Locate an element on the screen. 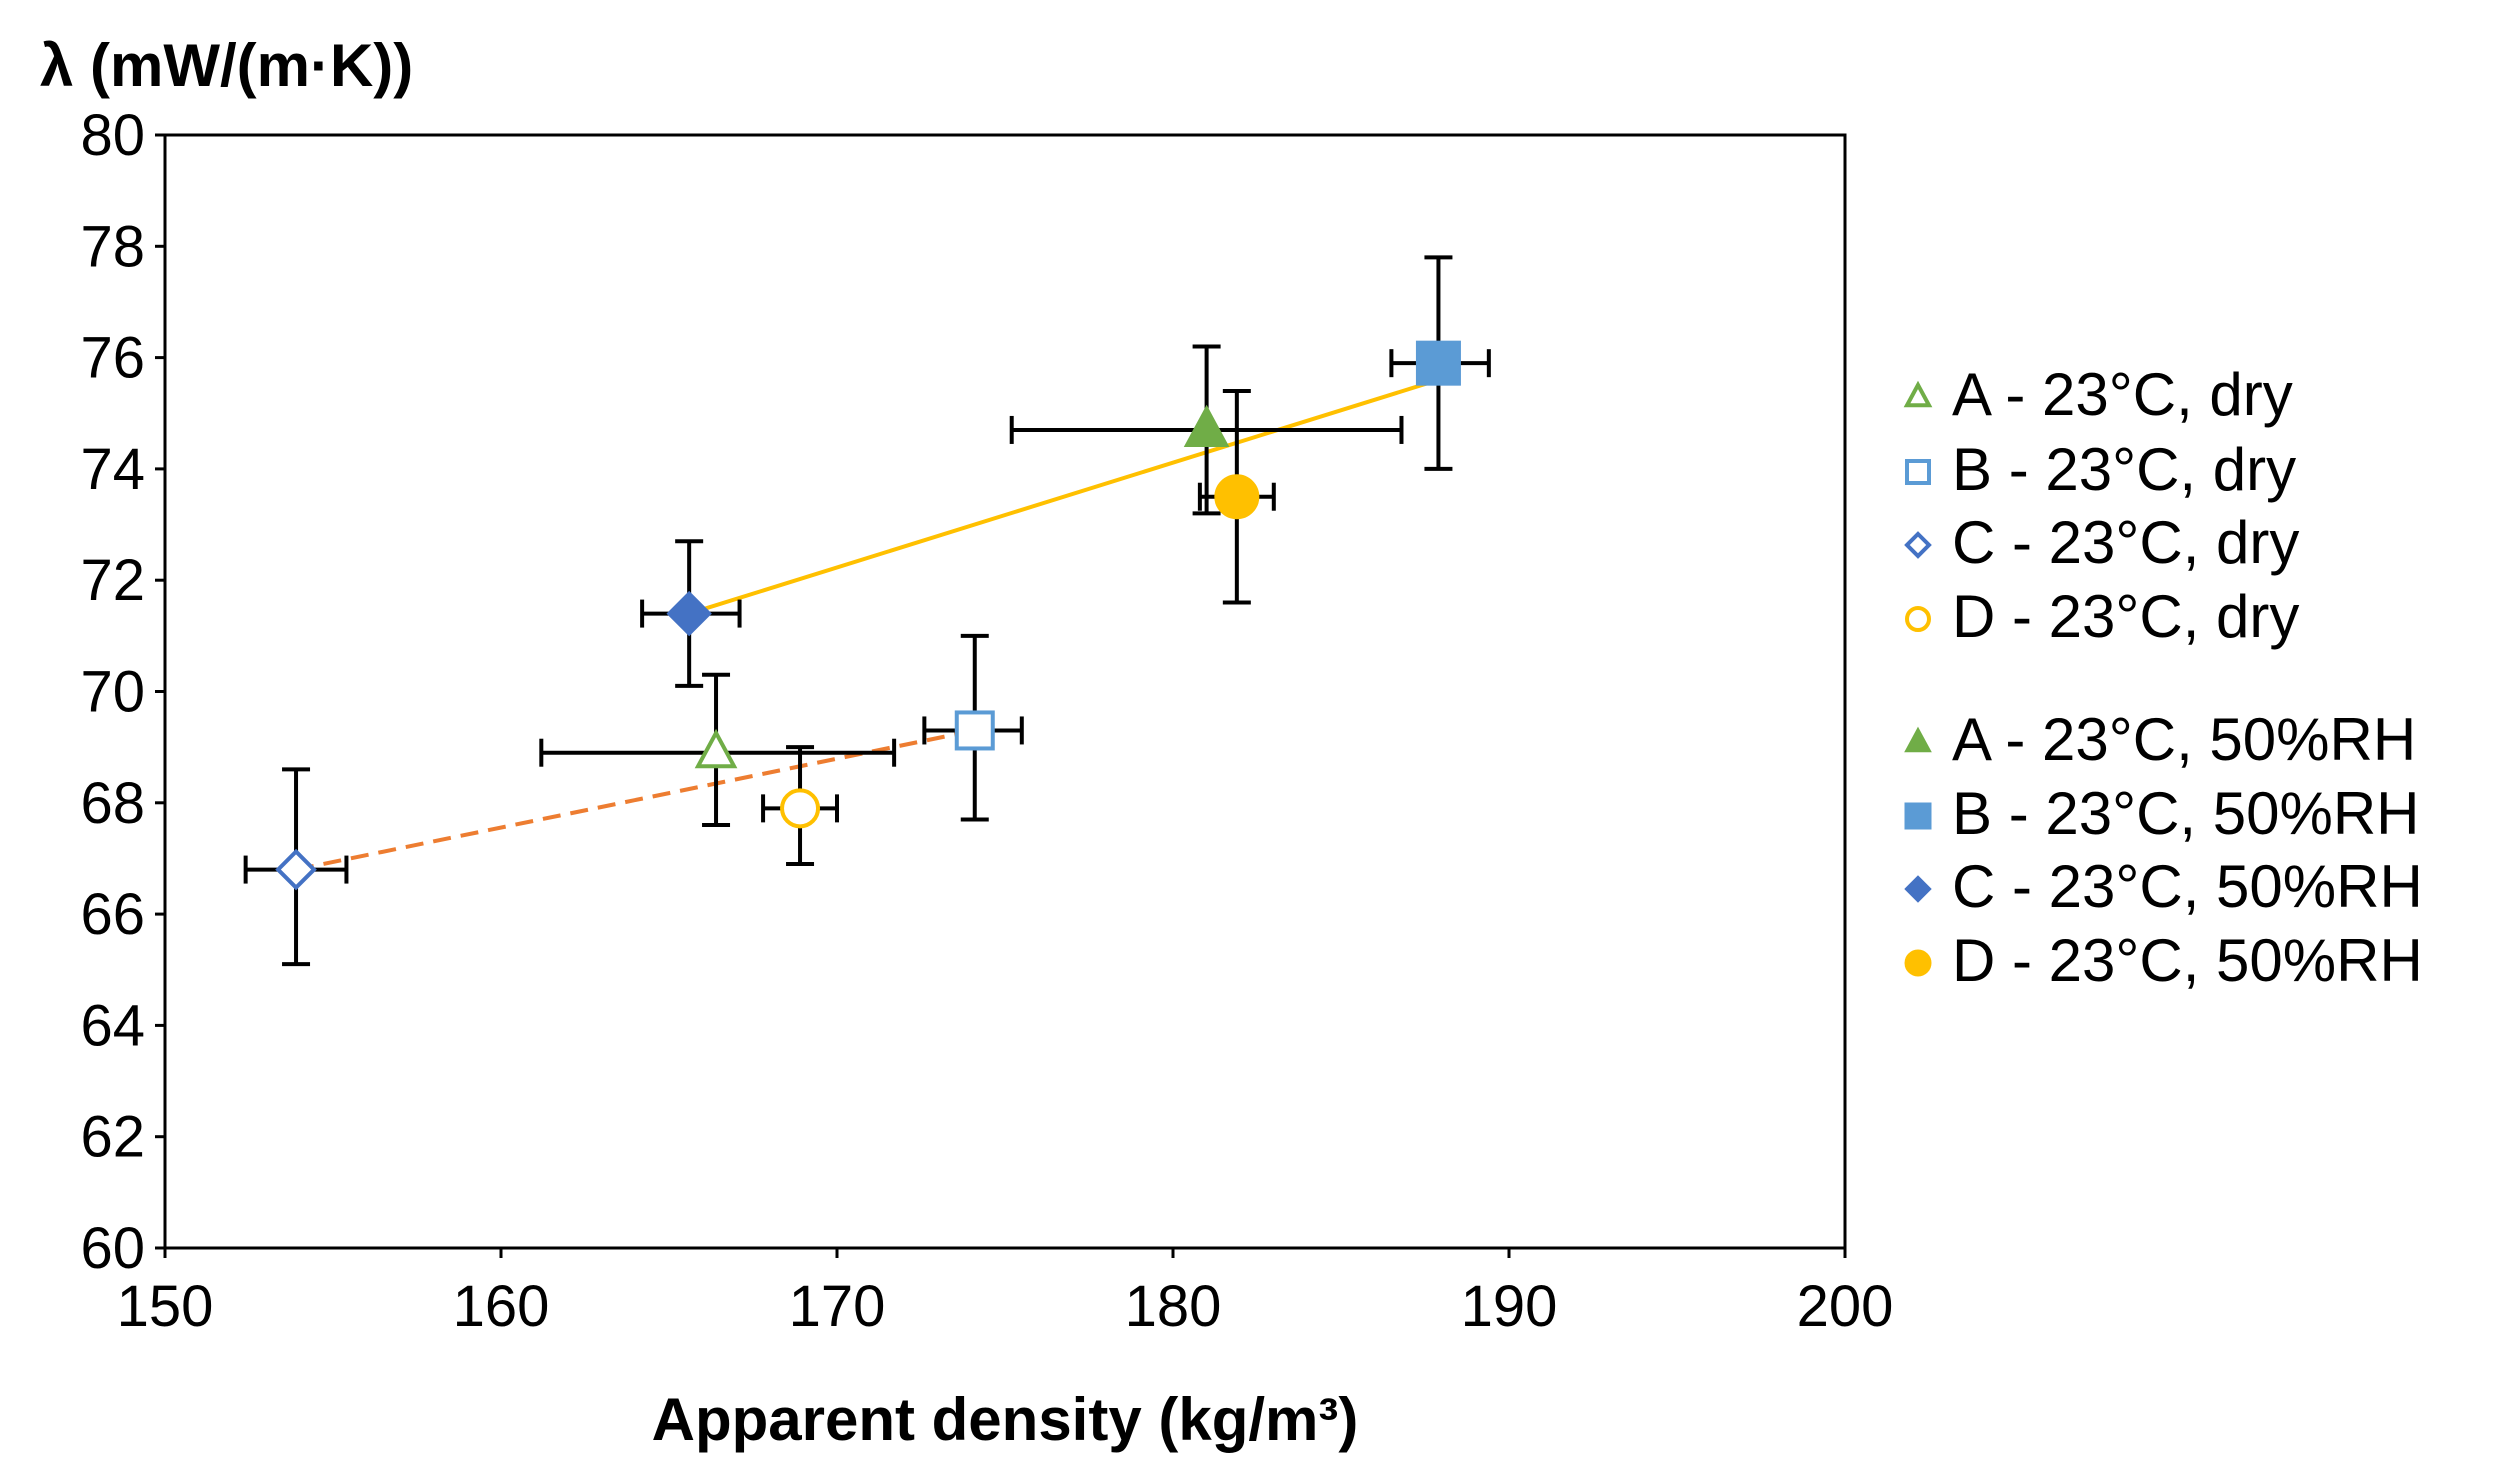  legend-label: D - 23°C, dry is located at coordinates (2125, 616).